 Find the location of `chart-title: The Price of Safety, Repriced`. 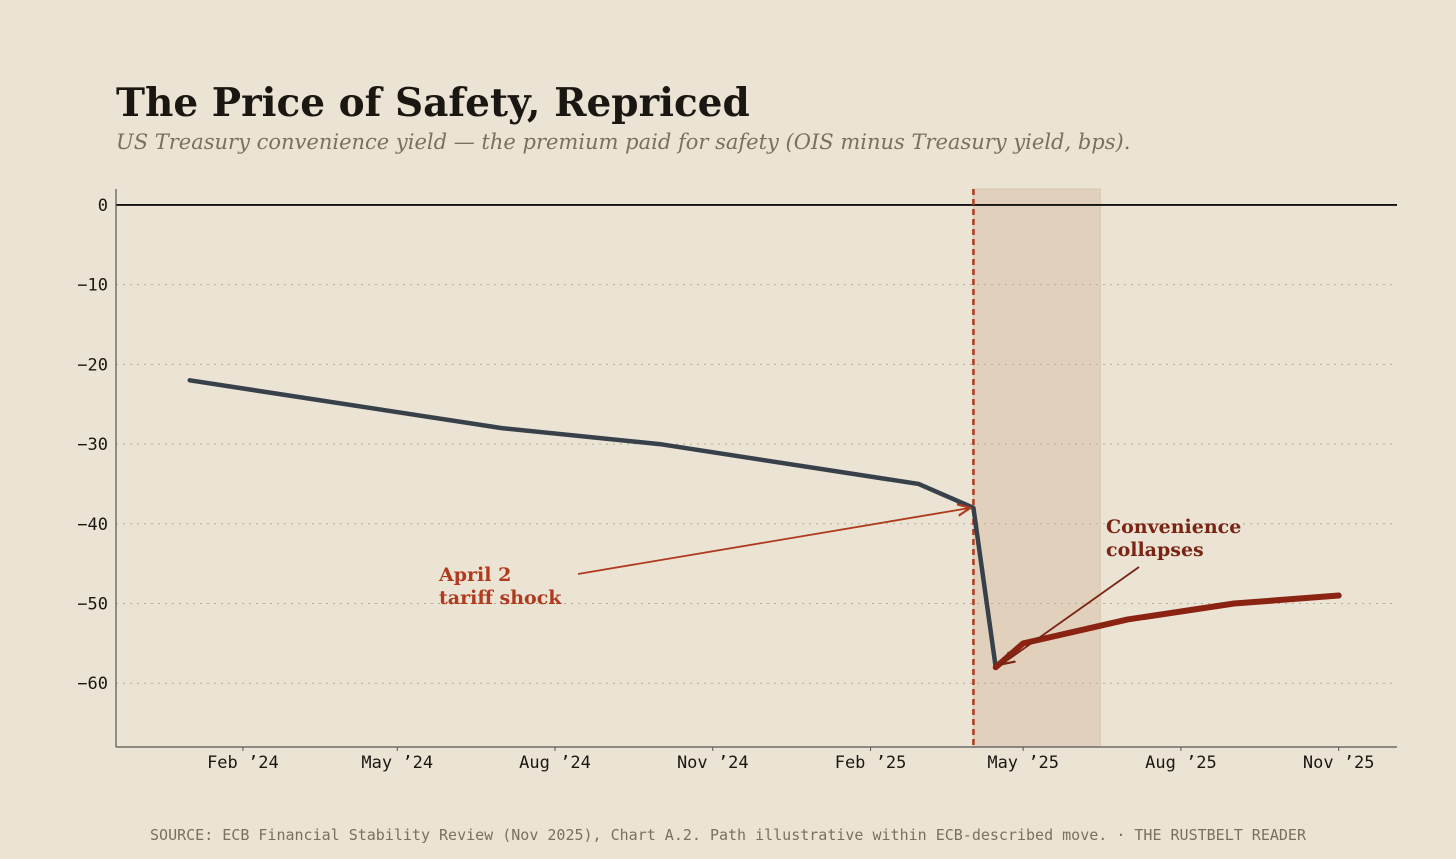

chart-title: The Price of Safety, Repriced is located at coordinates (433, 103).